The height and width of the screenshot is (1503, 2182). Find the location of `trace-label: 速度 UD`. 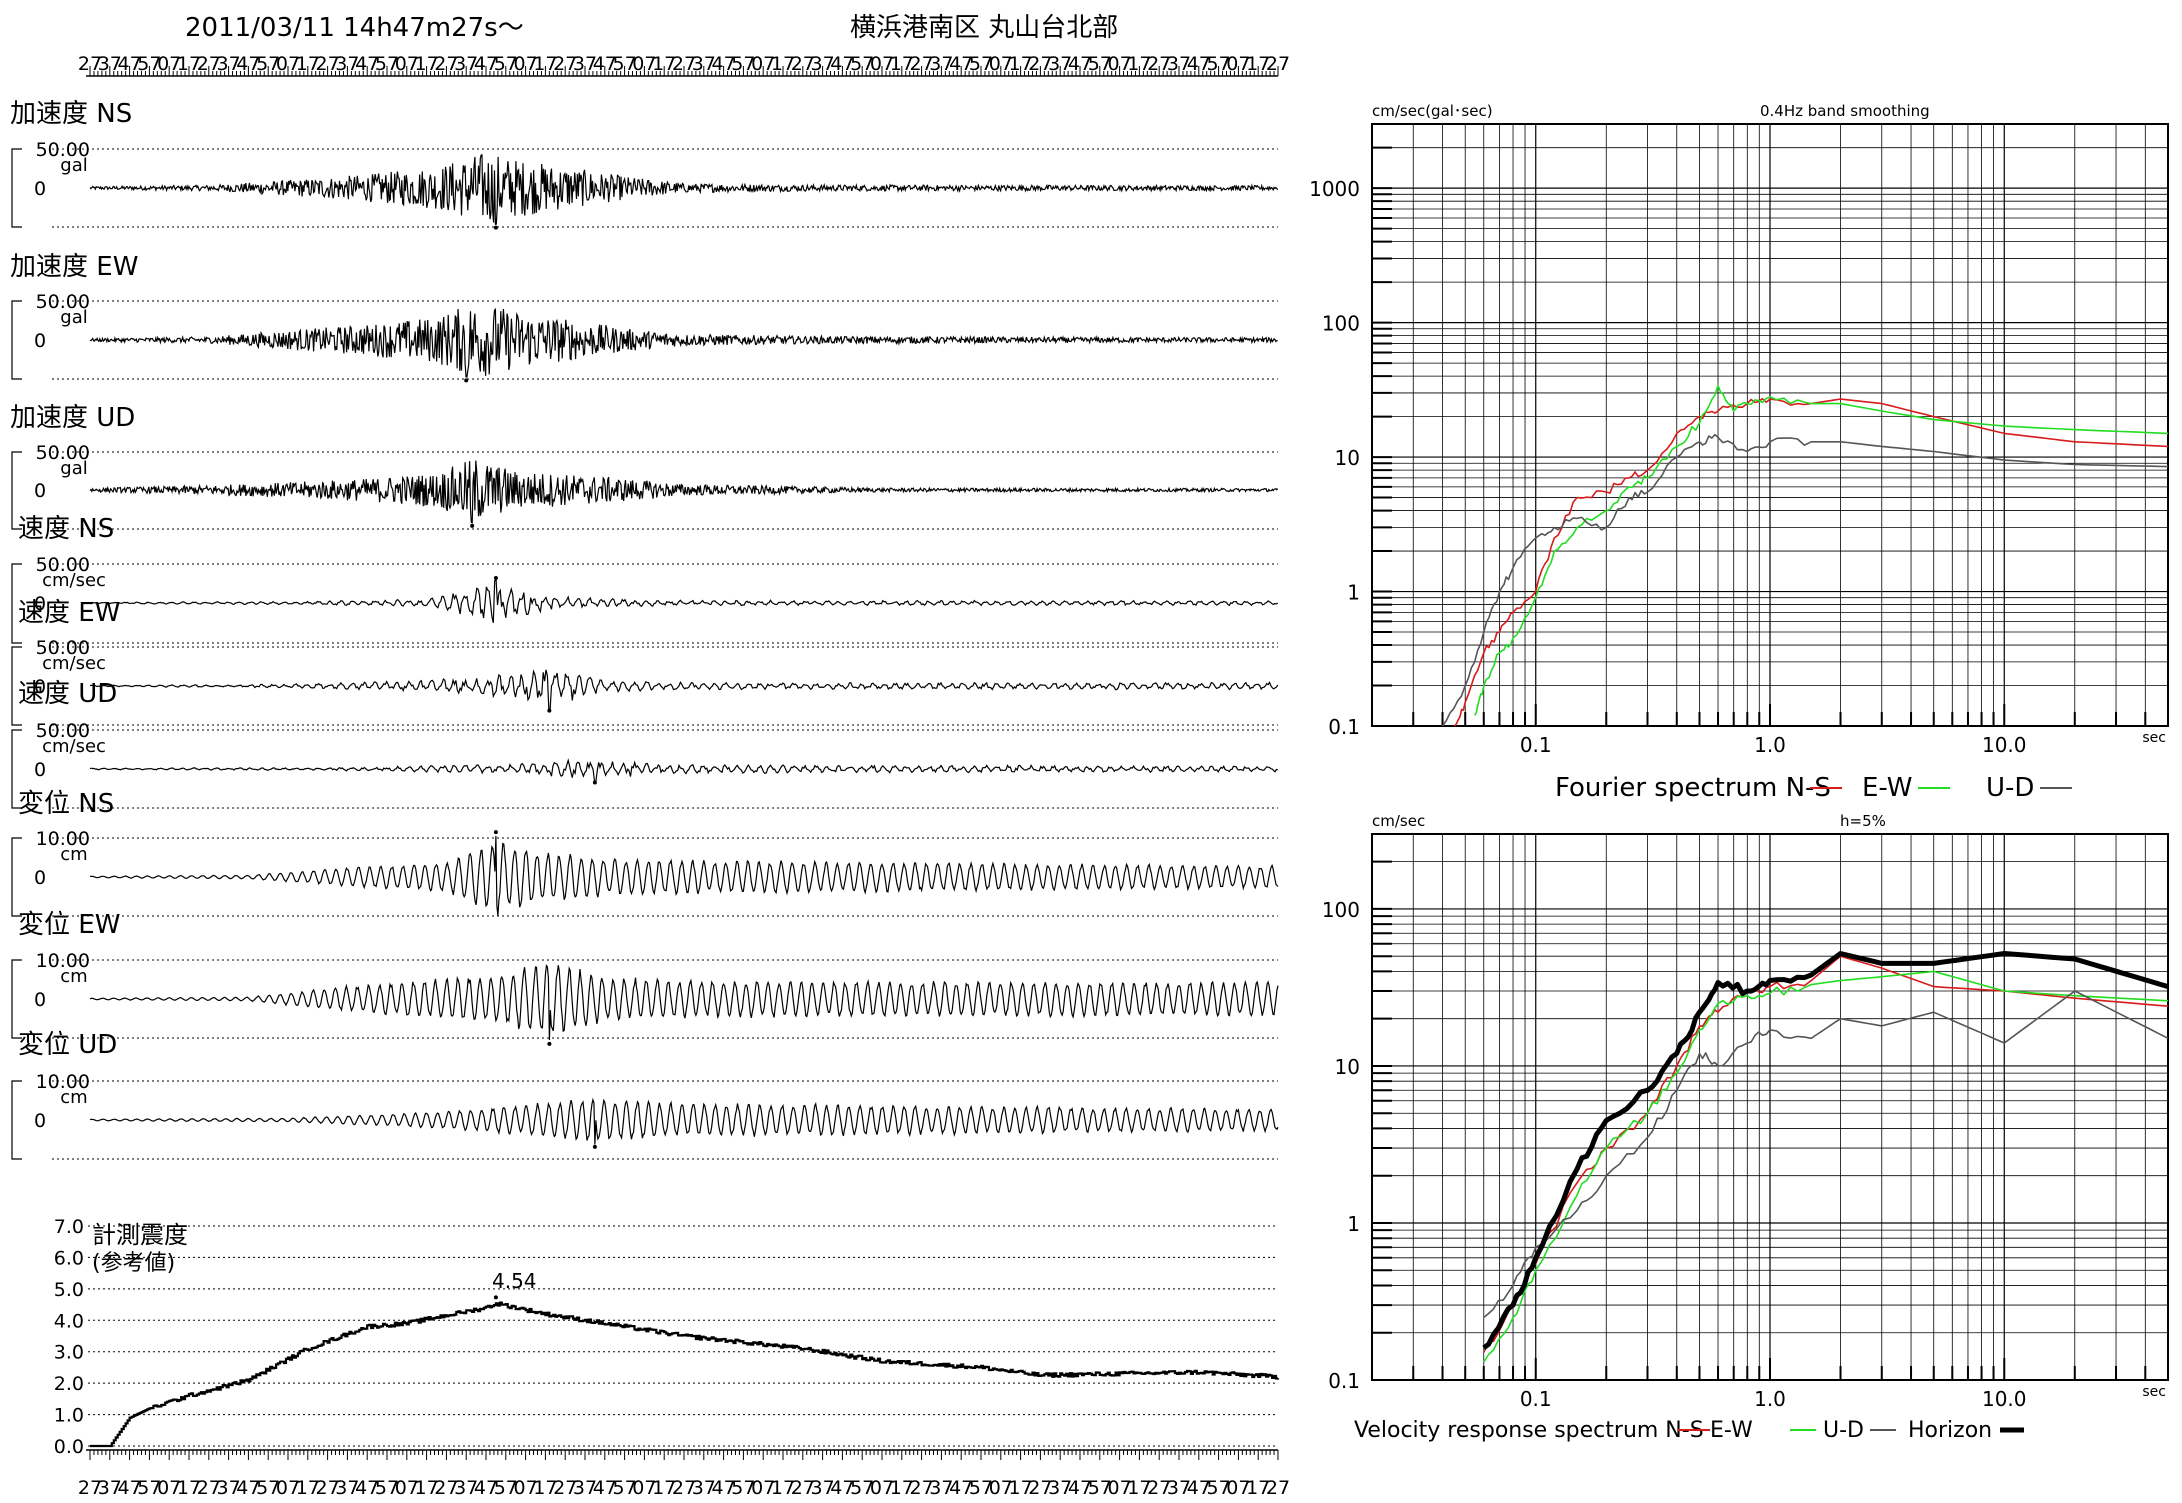

trace-label: 速度 UD is located at coordinates (67, 694).